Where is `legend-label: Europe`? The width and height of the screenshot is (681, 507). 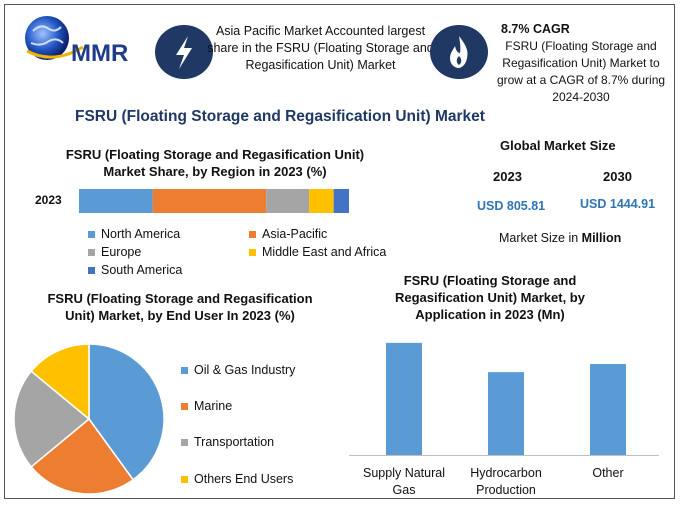 legend-label: Europe is located at coordinates (121, 252).